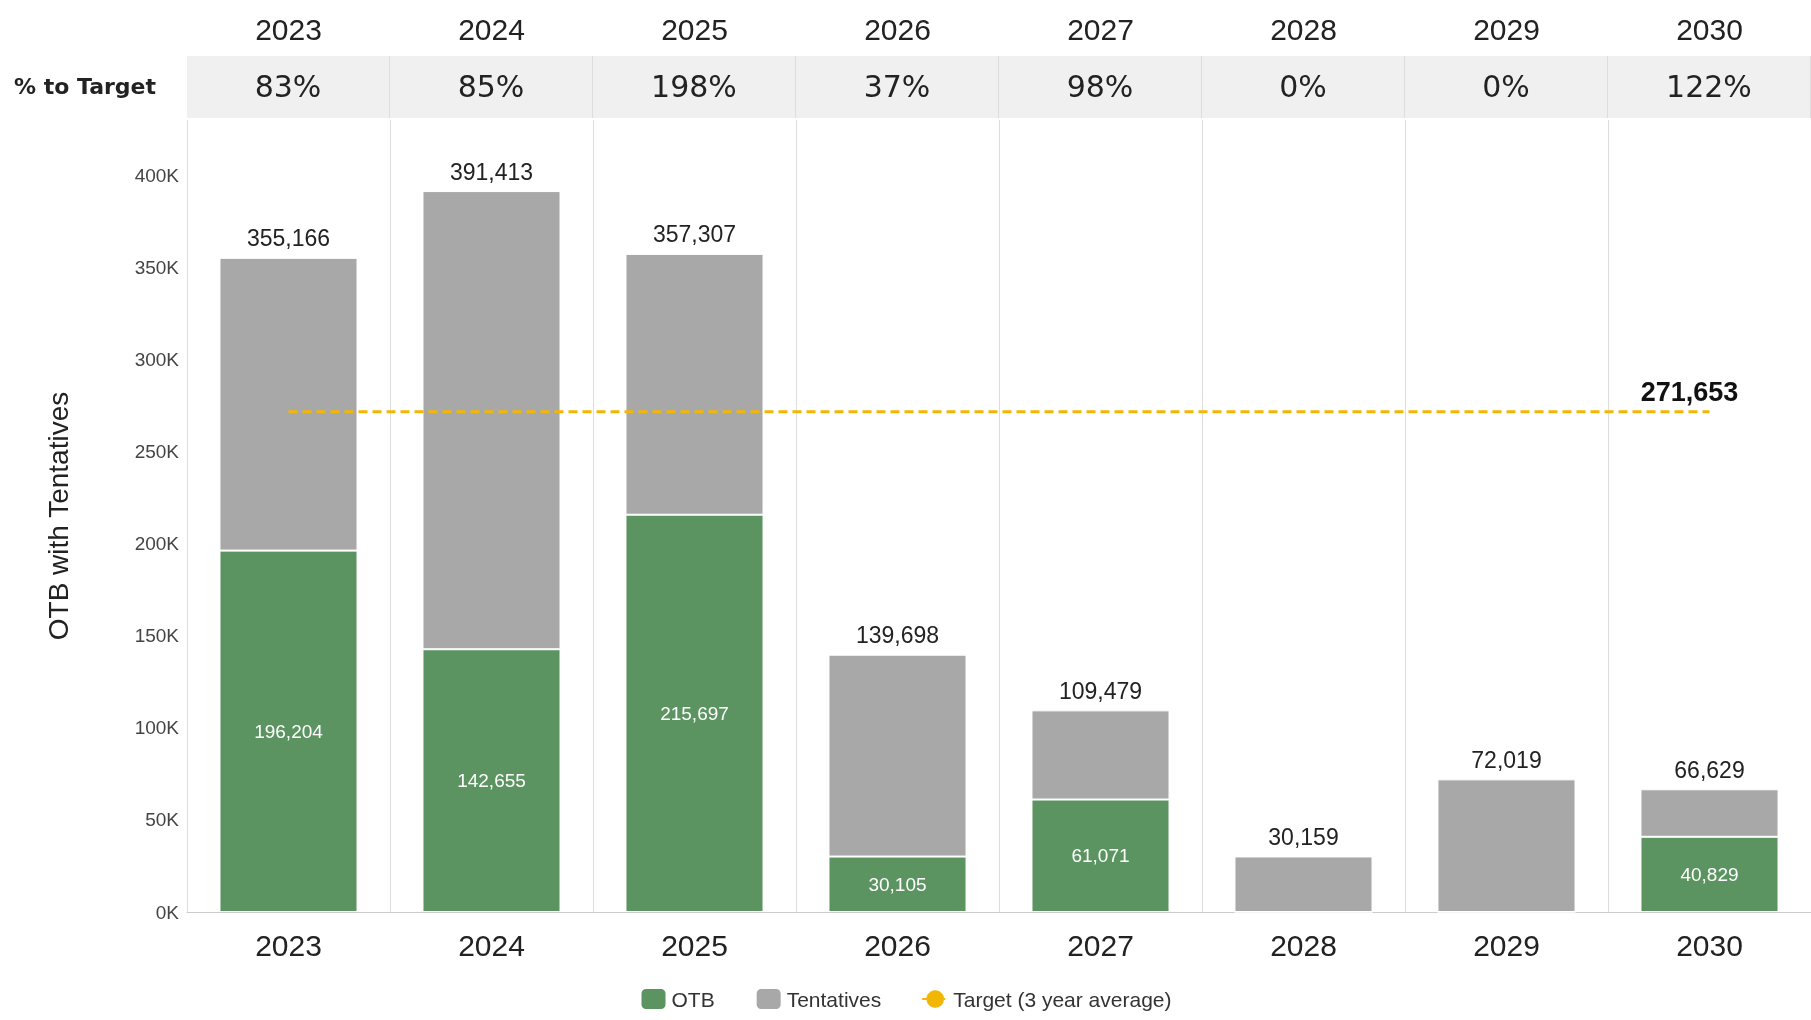 This screenshot has height=1020, width=1811. I want to click on category-label: 2027, so click(1100, 29).